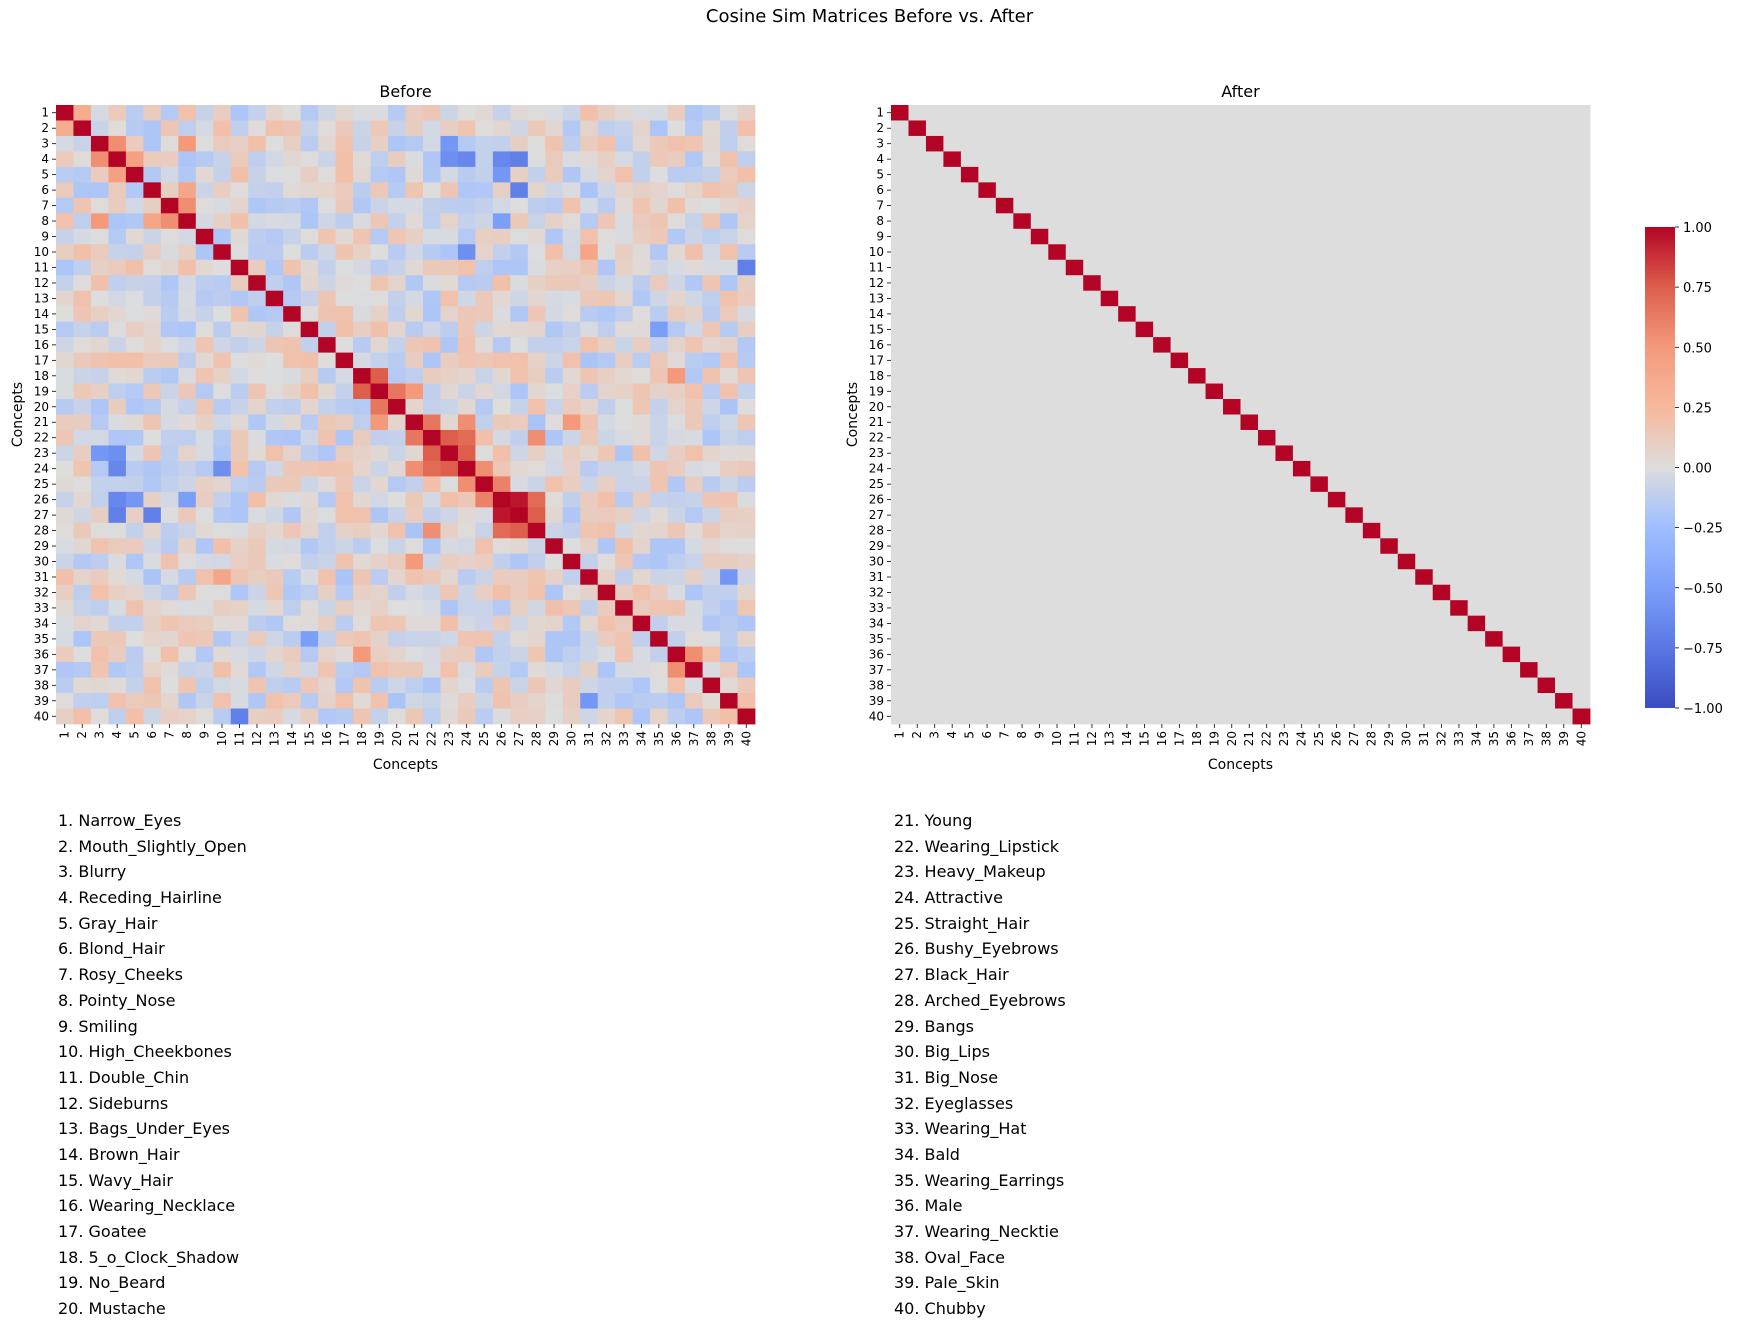 The height and width of the screenshot is (1327, 1739). Describe the element at coordinates (954, 1103) in the screenshot. I see `legend-item: 32. Eyeglasses` at that location.